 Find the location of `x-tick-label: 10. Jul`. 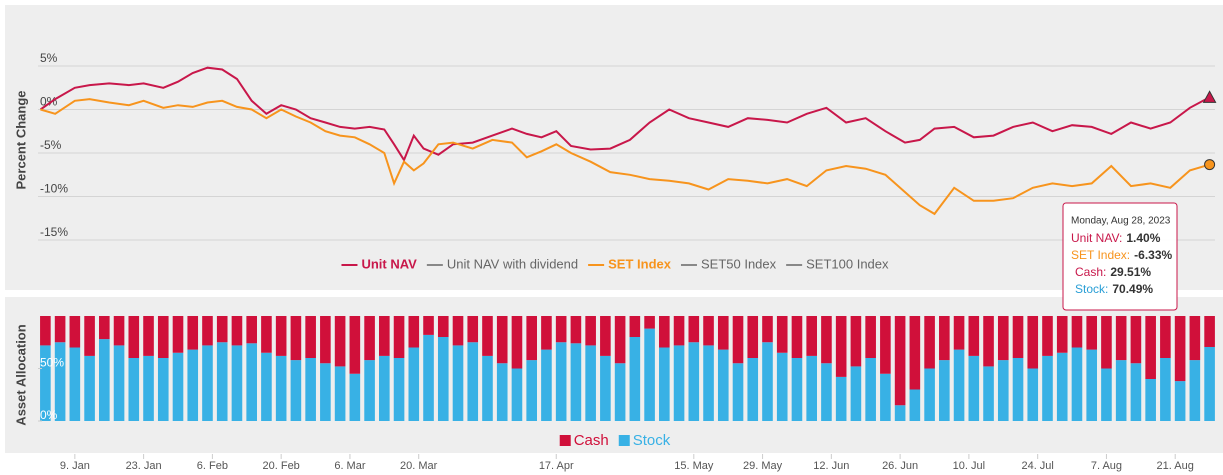

x-tick-label: 10. Jul is located at coordinates (969, 466).